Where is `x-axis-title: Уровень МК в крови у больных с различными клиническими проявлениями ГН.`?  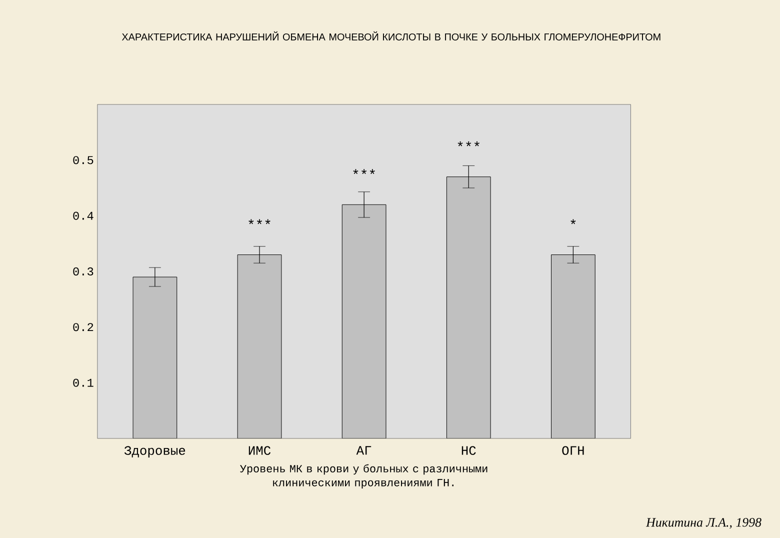
x-axis-title: Уровень МК в крови у больных с различными клиническими проявлениями ГН. is located at coordinates (364, 476).